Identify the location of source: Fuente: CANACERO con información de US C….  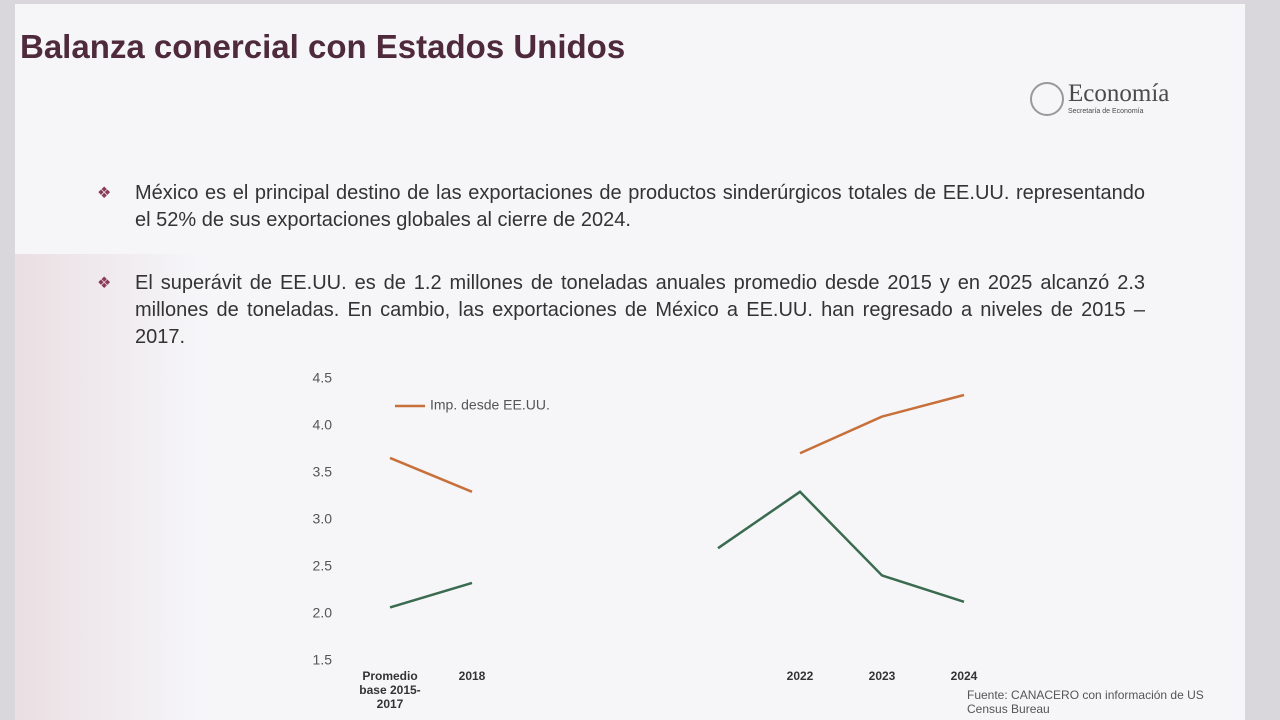
(1085, 702).